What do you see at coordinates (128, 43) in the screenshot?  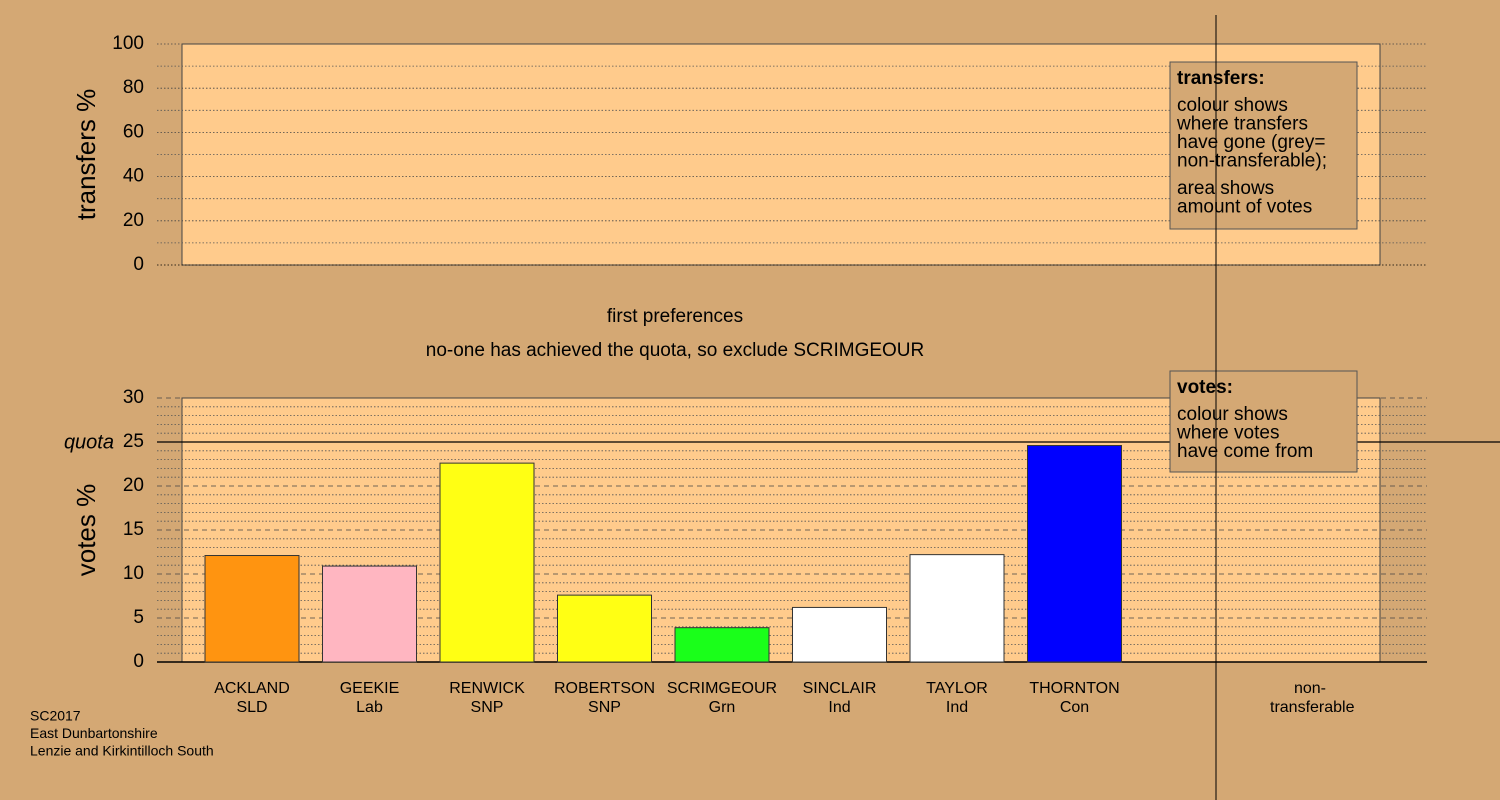 I see `y-tick-label: 100` at bounding box center [128, 43].